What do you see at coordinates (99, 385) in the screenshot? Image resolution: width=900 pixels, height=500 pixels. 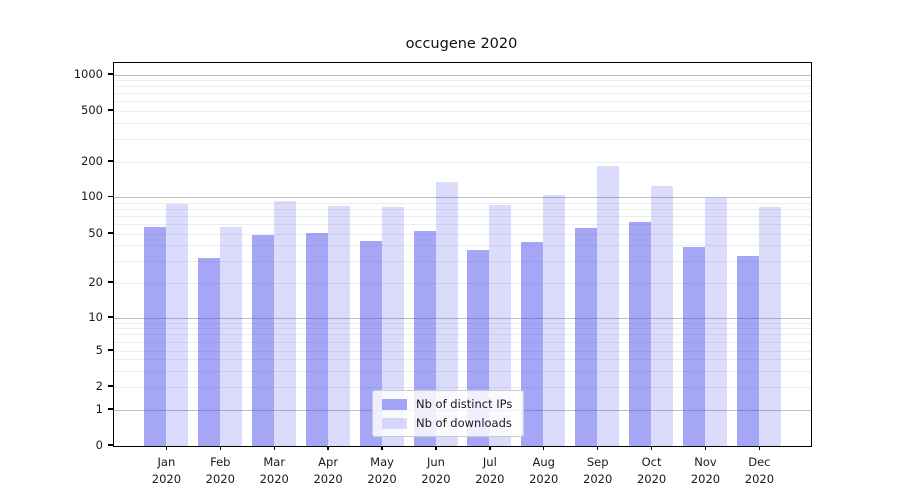 I see `y-tick-label-2: 2` at bounding box center [99, 385].